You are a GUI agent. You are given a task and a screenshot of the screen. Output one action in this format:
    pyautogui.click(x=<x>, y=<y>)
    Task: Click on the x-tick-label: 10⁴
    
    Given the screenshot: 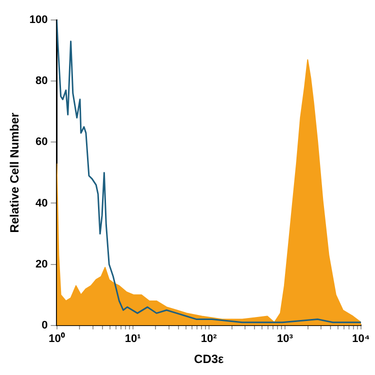 What is the action you would take?
    pyautogui.click(x=361, y=339)
    